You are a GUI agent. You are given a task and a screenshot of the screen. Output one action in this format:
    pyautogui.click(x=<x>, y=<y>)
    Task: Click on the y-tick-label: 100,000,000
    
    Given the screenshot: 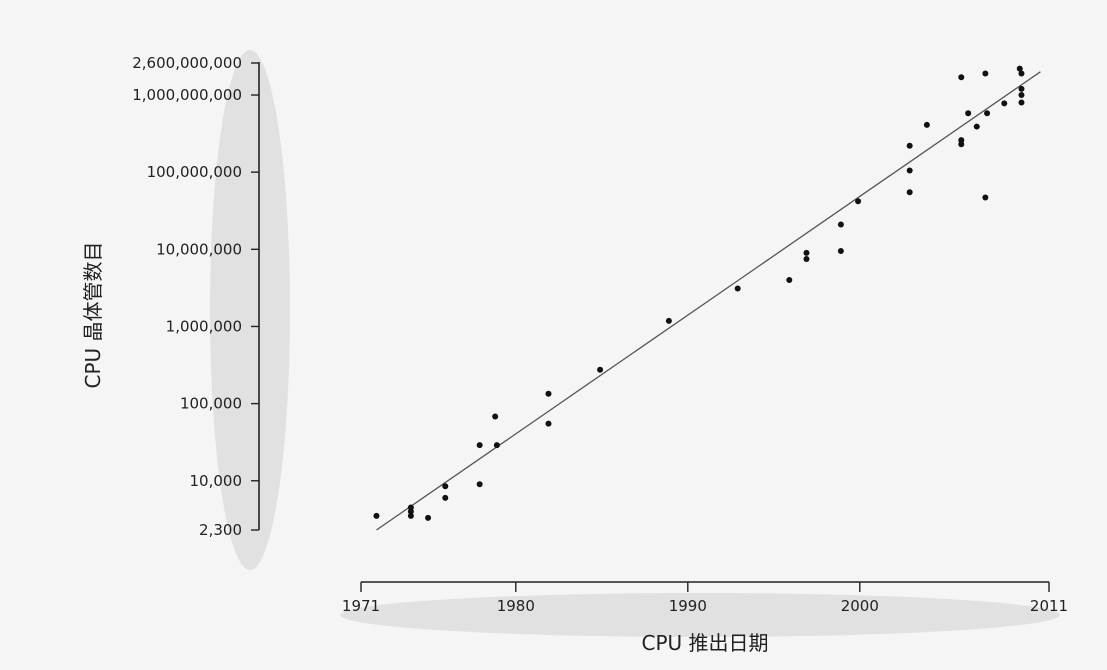 What is the action you would take?
    pyautogui.click(x=194, y=172)
    